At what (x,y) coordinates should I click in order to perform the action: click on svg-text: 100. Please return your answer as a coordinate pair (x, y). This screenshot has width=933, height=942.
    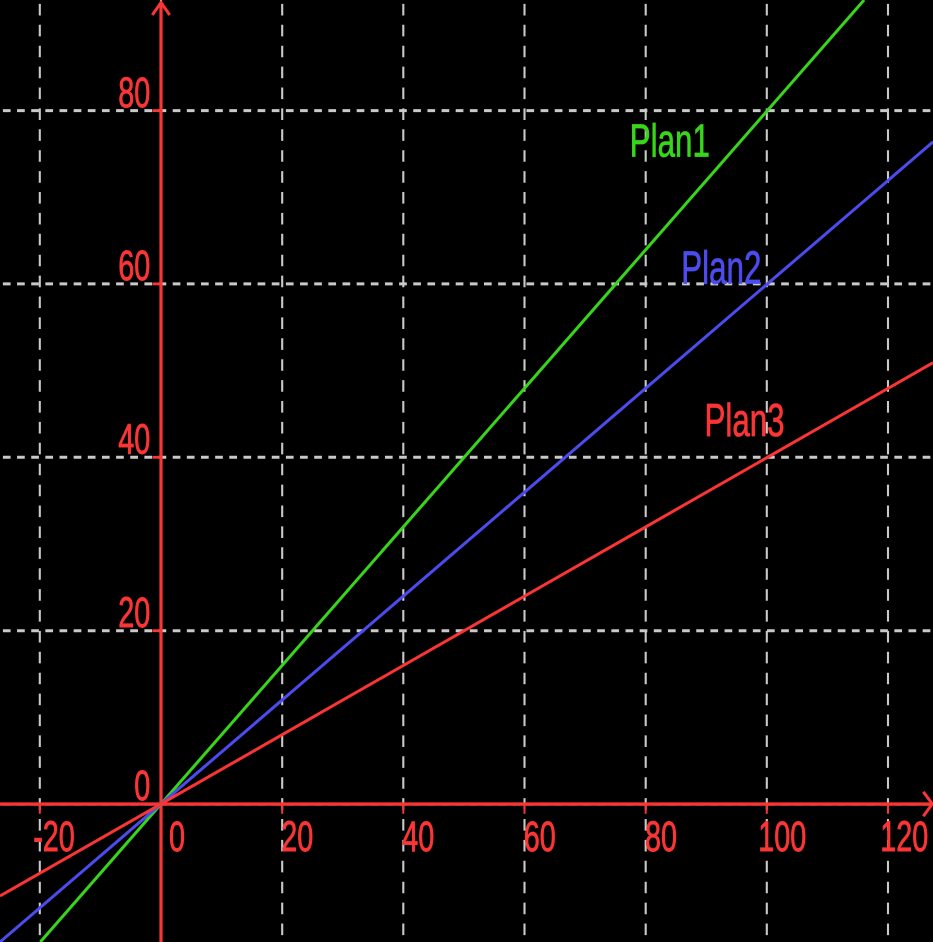
    Looking at the image, I should click on (782, 836).